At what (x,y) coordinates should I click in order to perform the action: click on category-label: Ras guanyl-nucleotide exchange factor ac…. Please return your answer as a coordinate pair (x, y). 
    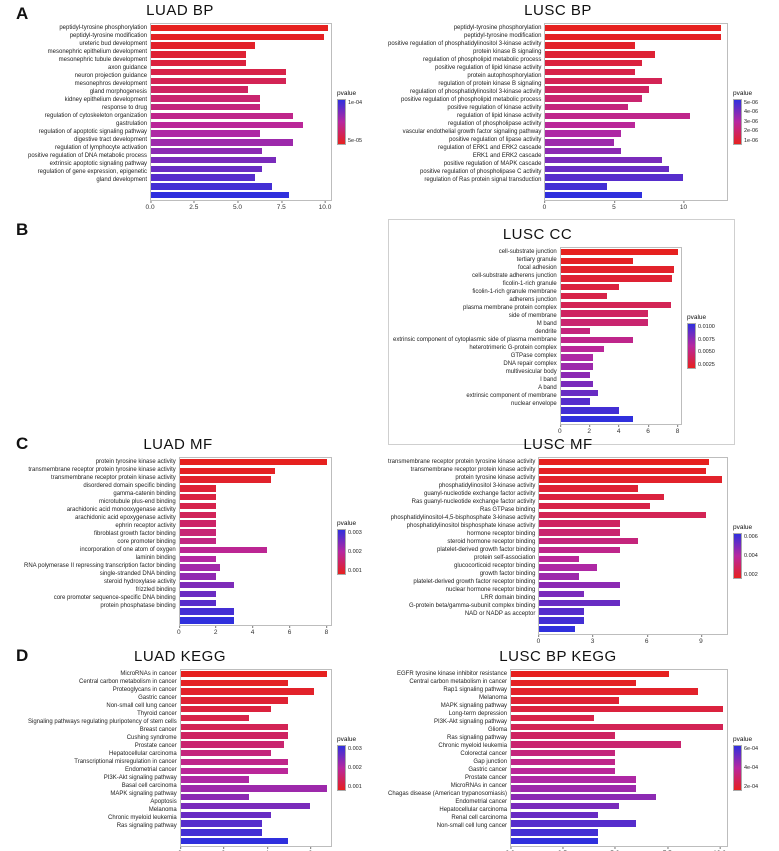
    Looking at the image, I should click on (473, 502).